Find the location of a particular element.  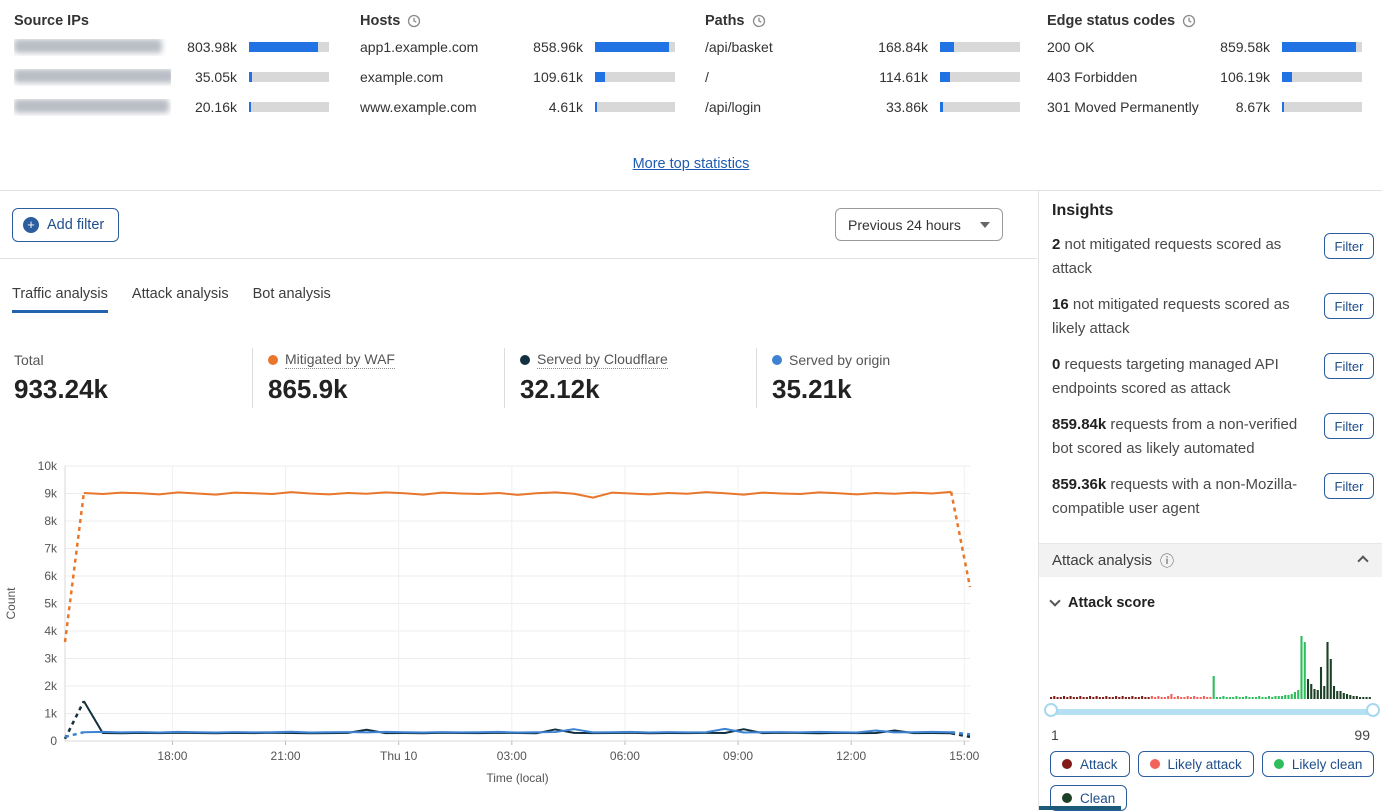

table-row: 803.98k is located at coordinates (171, 47).